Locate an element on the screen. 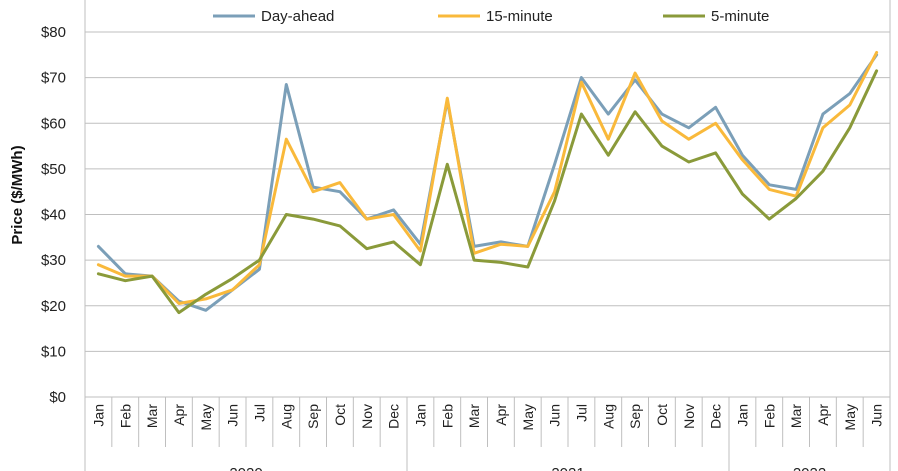 The height and width of the screenshot is (471, 898). year-labels: 2020 2021 2022 is located at coordinates (527, 468).